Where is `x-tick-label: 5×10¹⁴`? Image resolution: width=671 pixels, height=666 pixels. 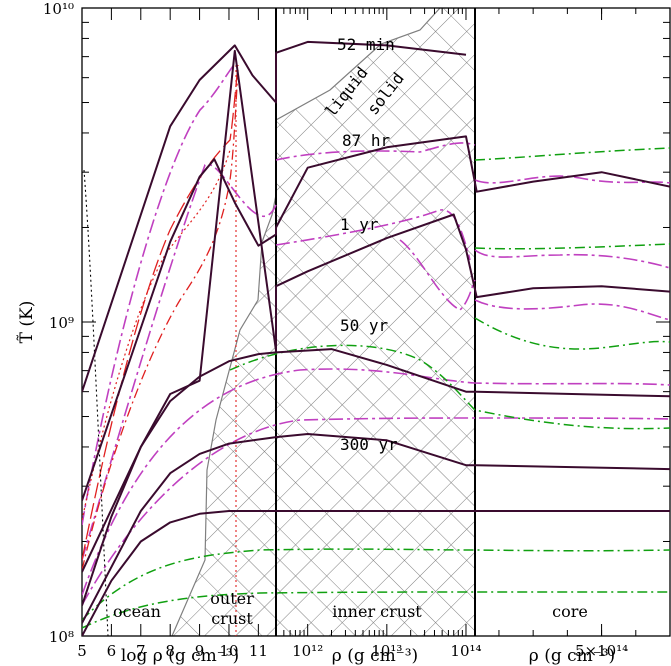
x-tick-label: 5×10¹⁴ is located at coordinates (601, 651).